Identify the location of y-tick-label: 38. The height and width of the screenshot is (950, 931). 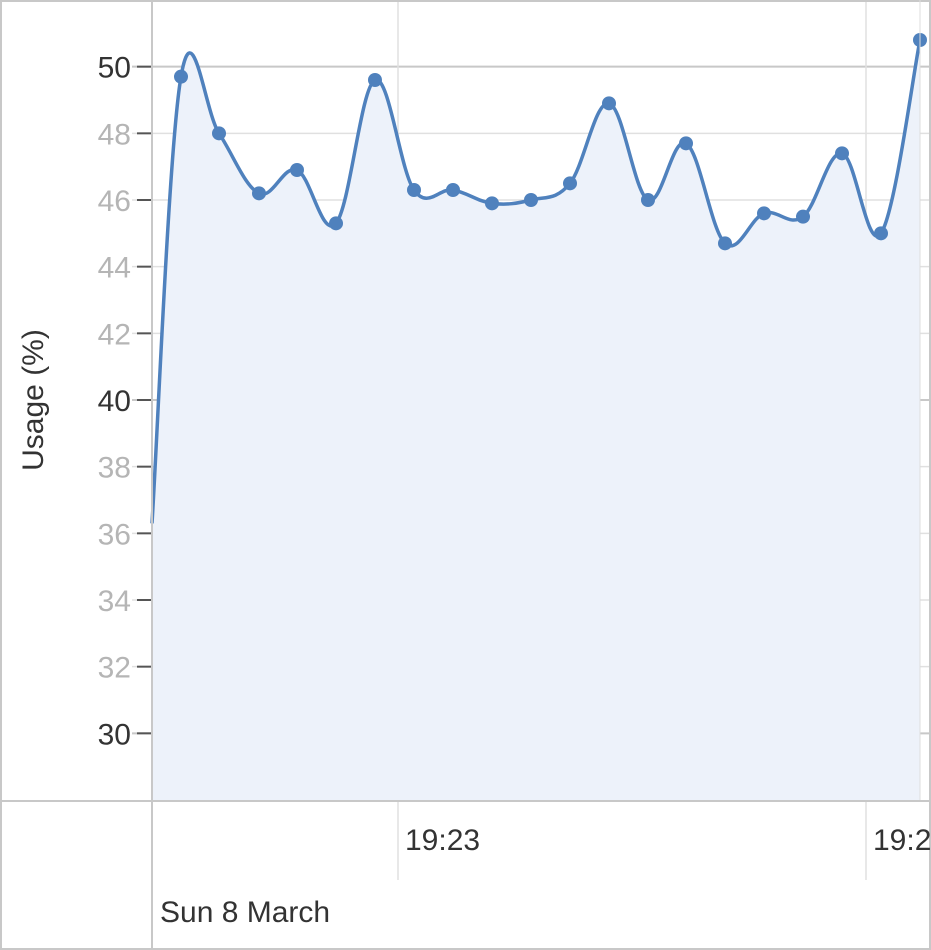
(114, 468).